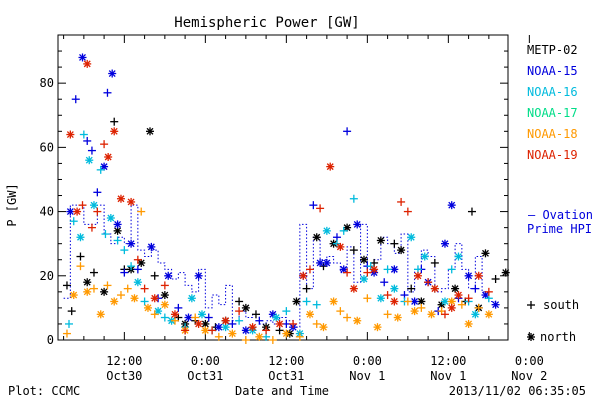 The image size is (600, 404). What do you see at coordinates (552, 134) in the screenshot?
I see `legend-entry-noaa-18: NOAA-18` at bounding box center [552, 134].